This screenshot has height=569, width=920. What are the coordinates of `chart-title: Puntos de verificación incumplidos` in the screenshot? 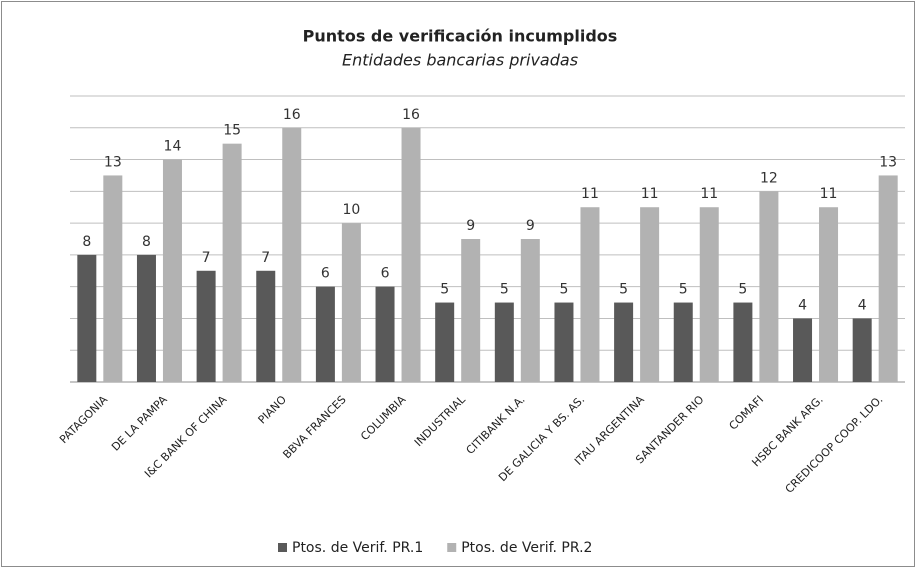 It's located at (460, 36).